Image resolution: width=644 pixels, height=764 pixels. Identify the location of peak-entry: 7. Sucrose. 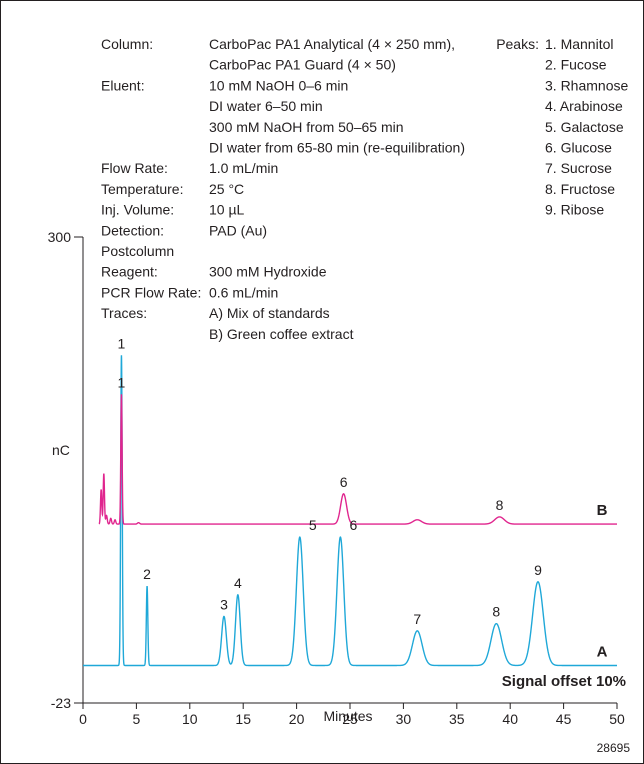
(578, 168).